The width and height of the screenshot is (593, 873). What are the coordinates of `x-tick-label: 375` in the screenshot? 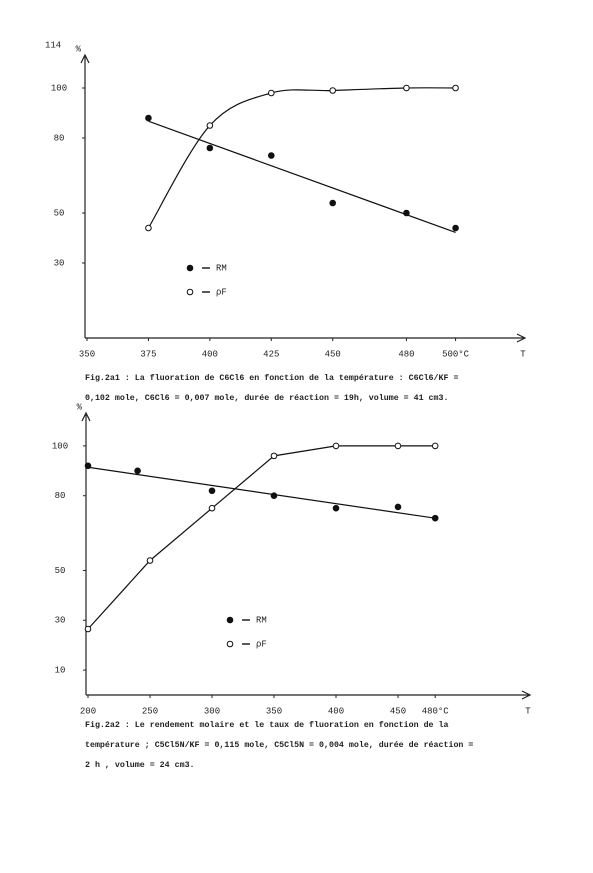 It's located at (148, 354).